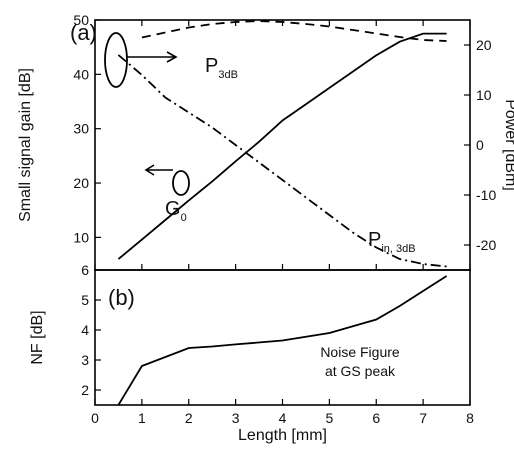 The width and height of the screenshot is (514, 465). What do you see at coordinates (398, 249) in the screenshot?
I see `series-label-pin3db-sub: in, 3dB` at bounding box center [398, 249].